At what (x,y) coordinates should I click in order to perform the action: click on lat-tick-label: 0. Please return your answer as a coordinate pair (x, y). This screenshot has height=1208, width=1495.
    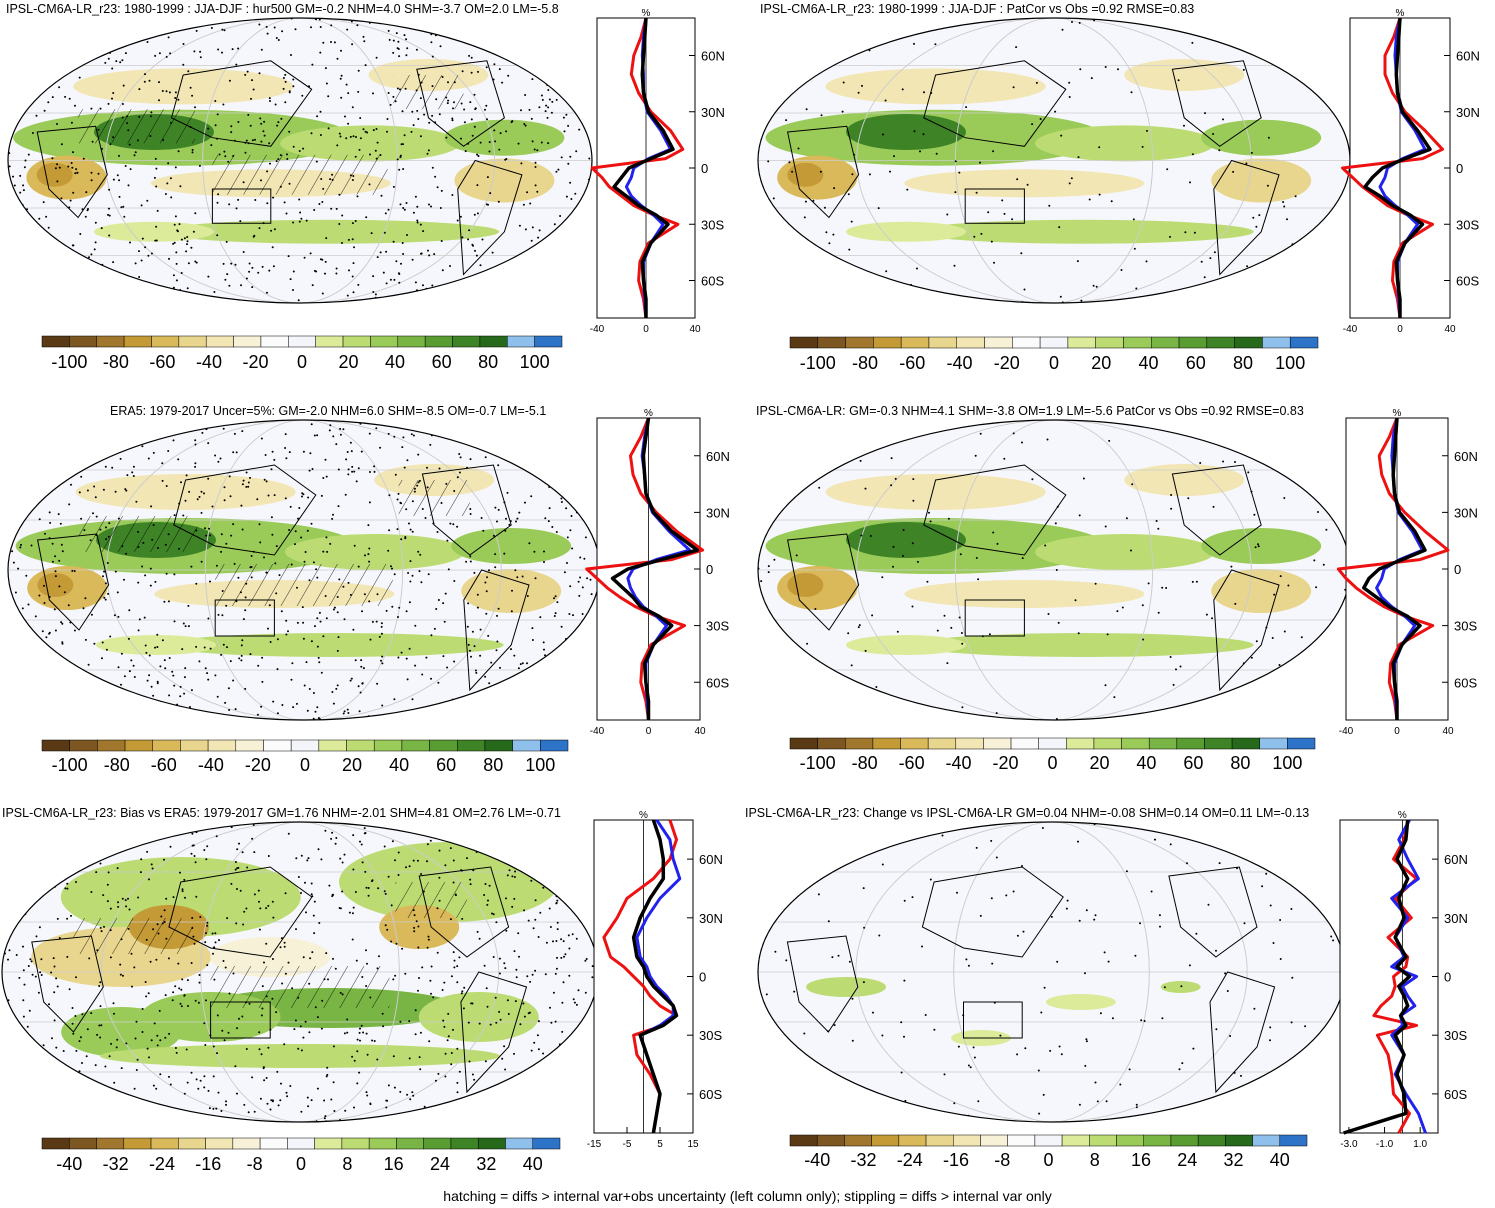
    Looking at the image, I should click on (709, 569).